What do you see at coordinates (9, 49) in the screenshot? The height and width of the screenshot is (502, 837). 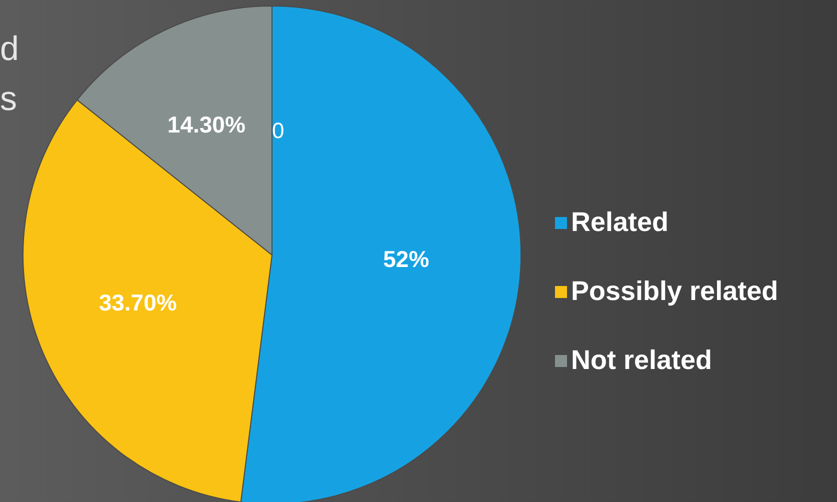 I see `text: d` at bounding box center [9, 49].